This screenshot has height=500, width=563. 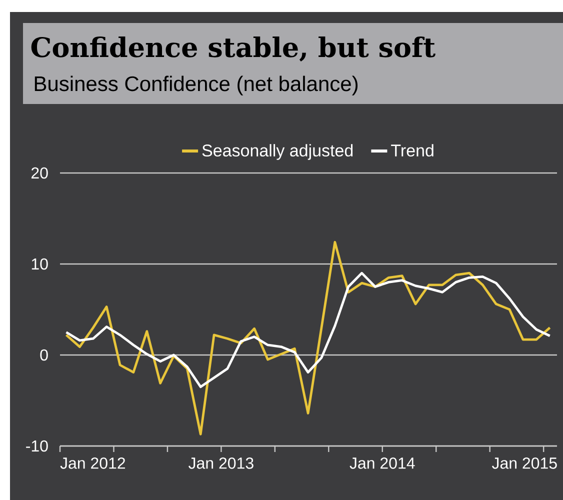 I want to click on y-tick-label: 10, so click(x=40, y=264).